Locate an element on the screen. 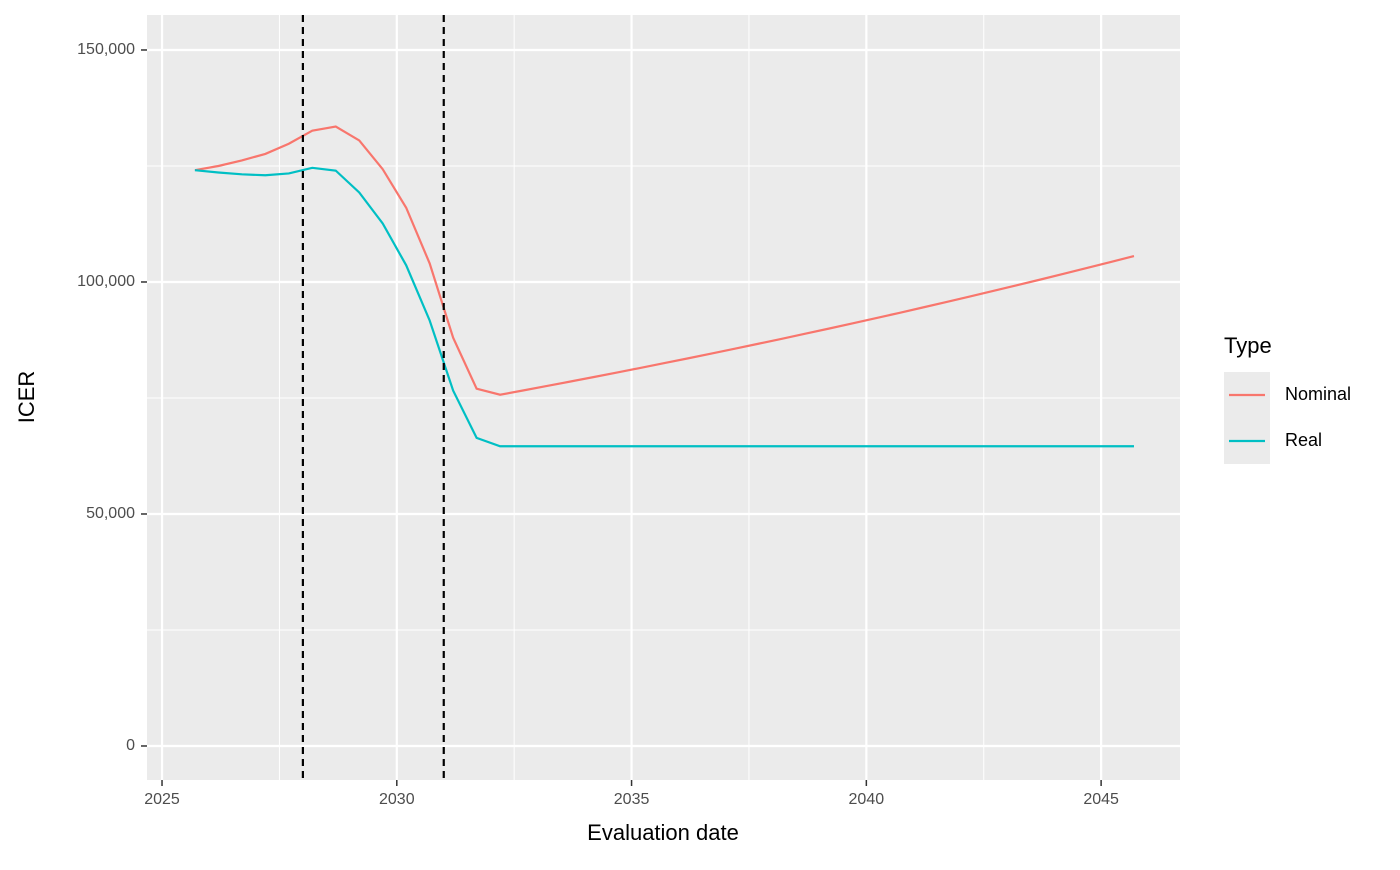 The height and width of the screenshot is (870, 1400). legend-title: Type is located at coordinates (1248, 345).